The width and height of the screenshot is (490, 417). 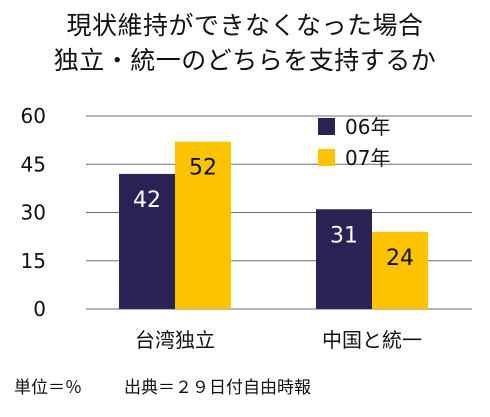 I want to click on legend-swatch-06年, so click(x=326, y=126).